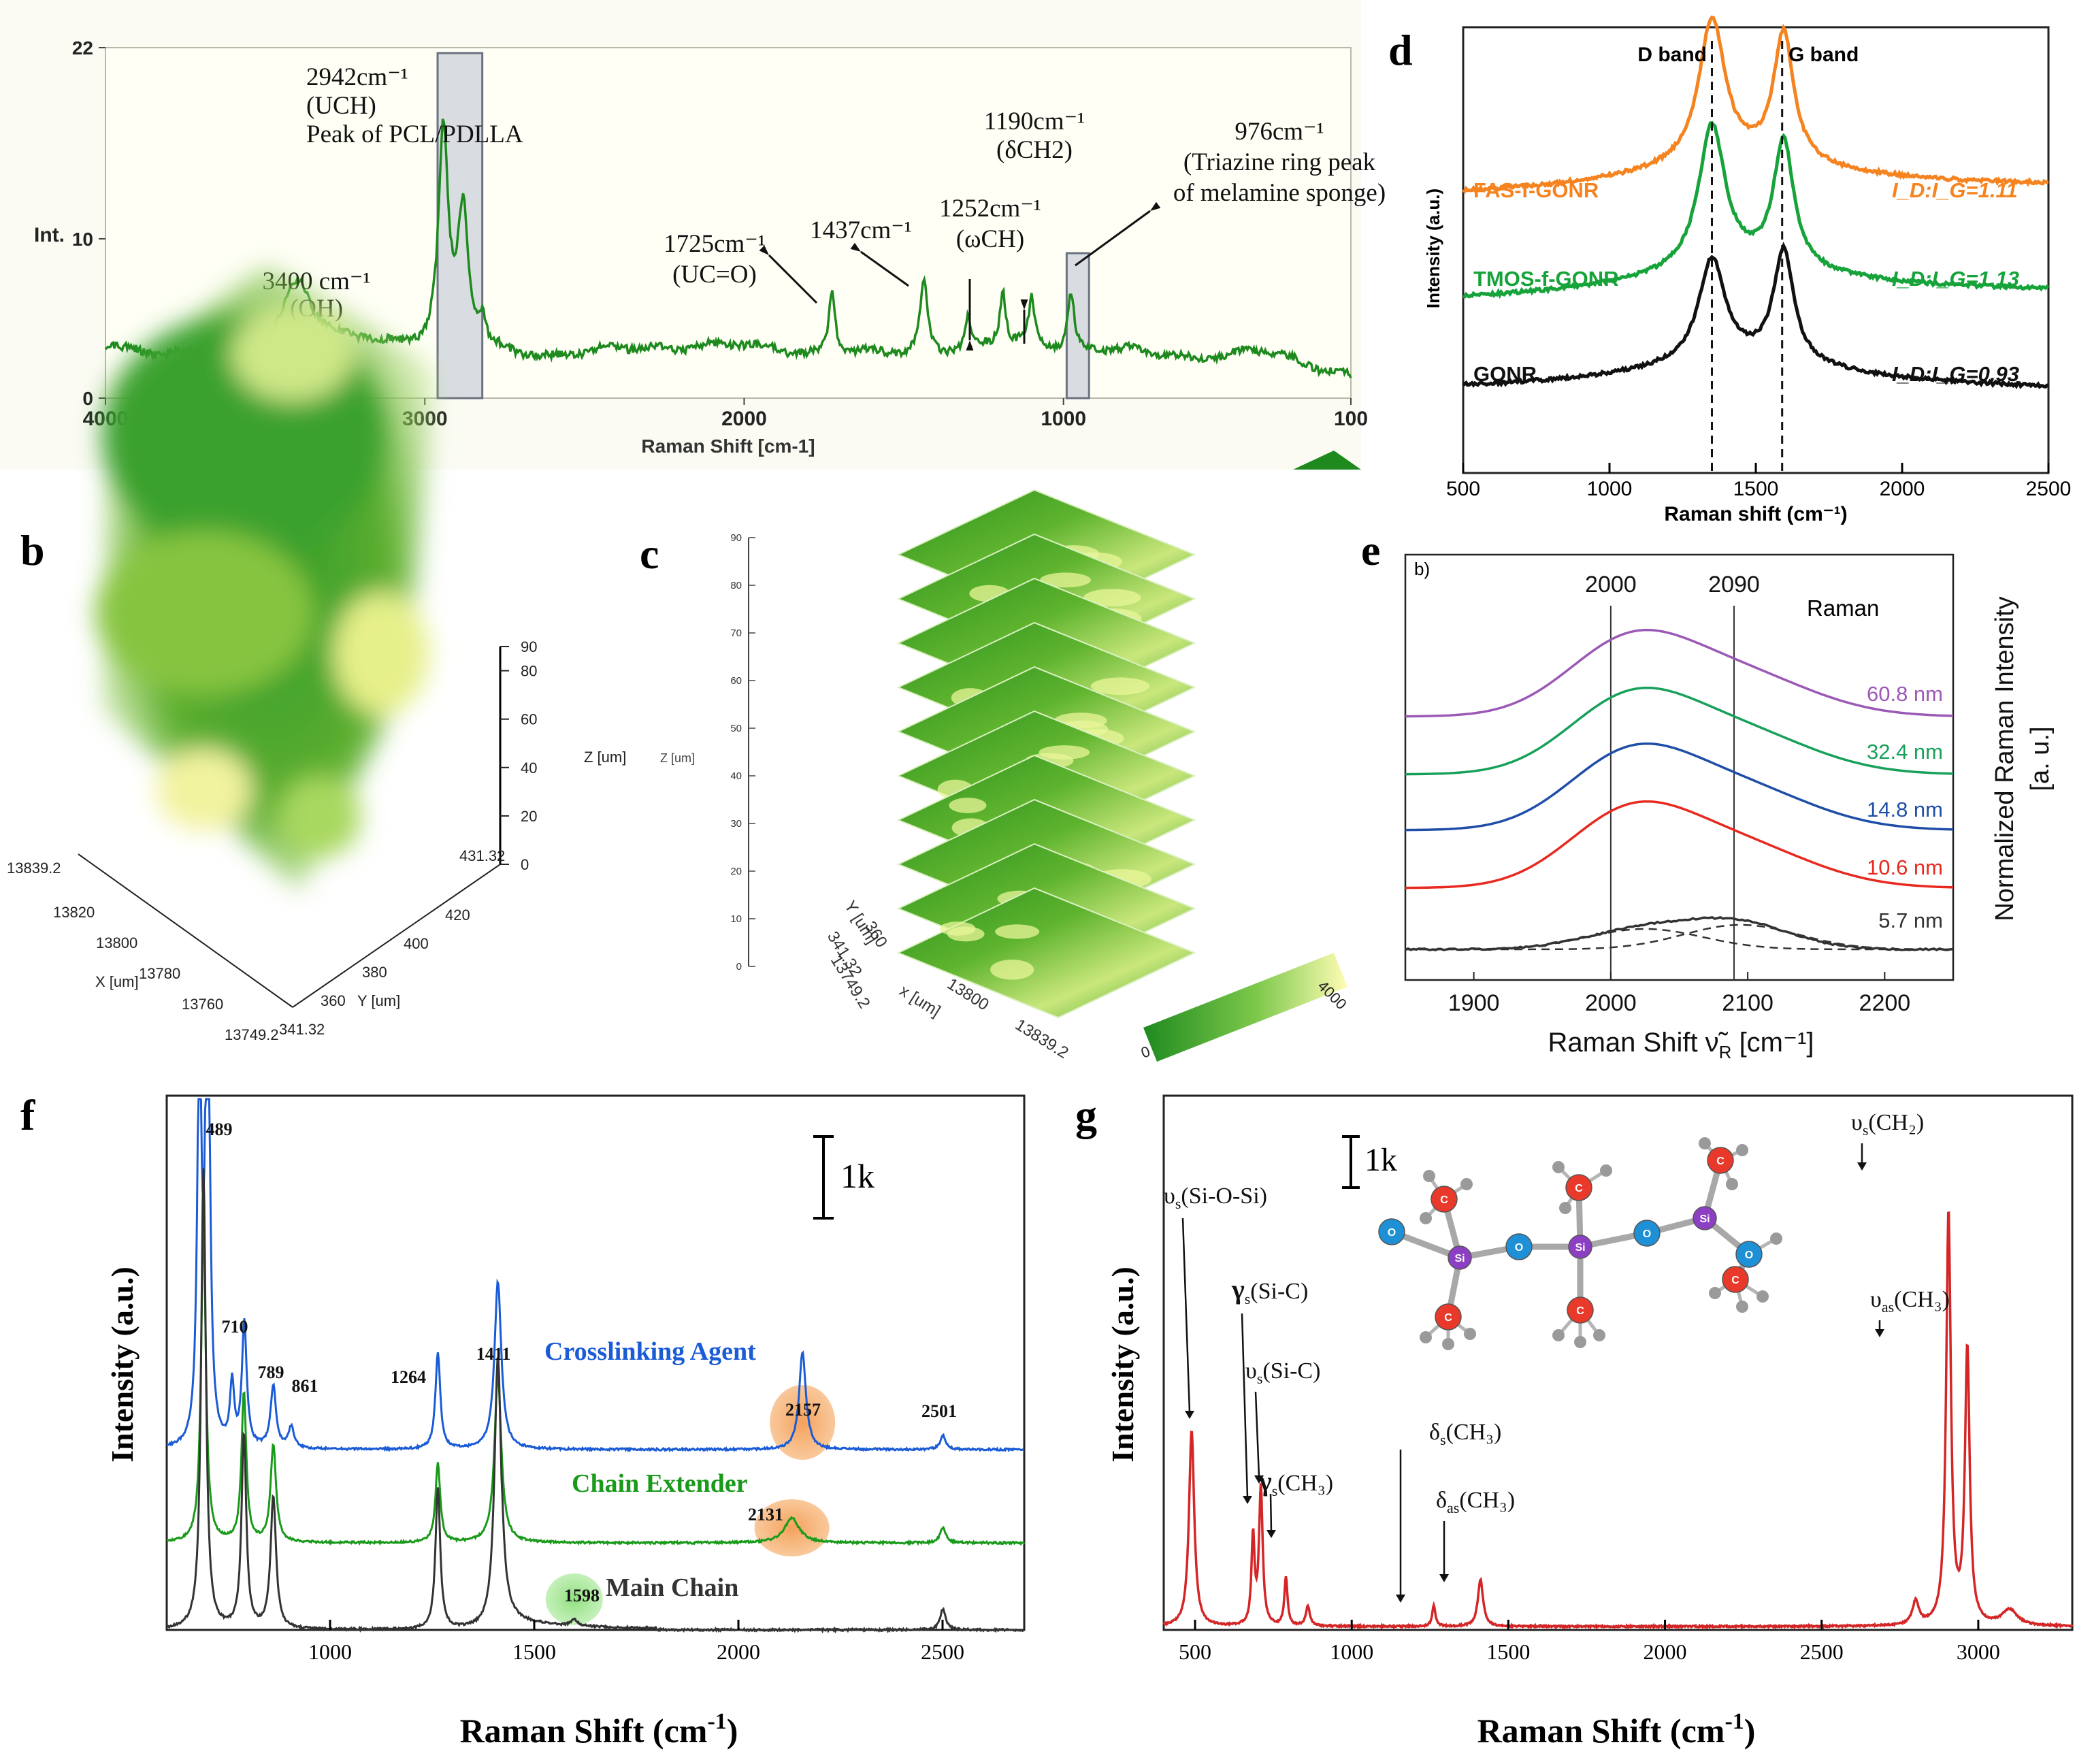 This screenshot has width=2092, height=1764. I want to click on panel-b-xtick-0: 13839.2, so click(34, 868).